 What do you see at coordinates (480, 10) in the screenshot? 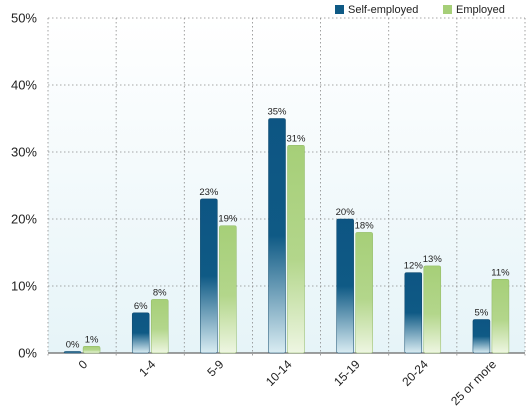
I see `legend-label-employed: Employed` at bounding box center [480, 10].